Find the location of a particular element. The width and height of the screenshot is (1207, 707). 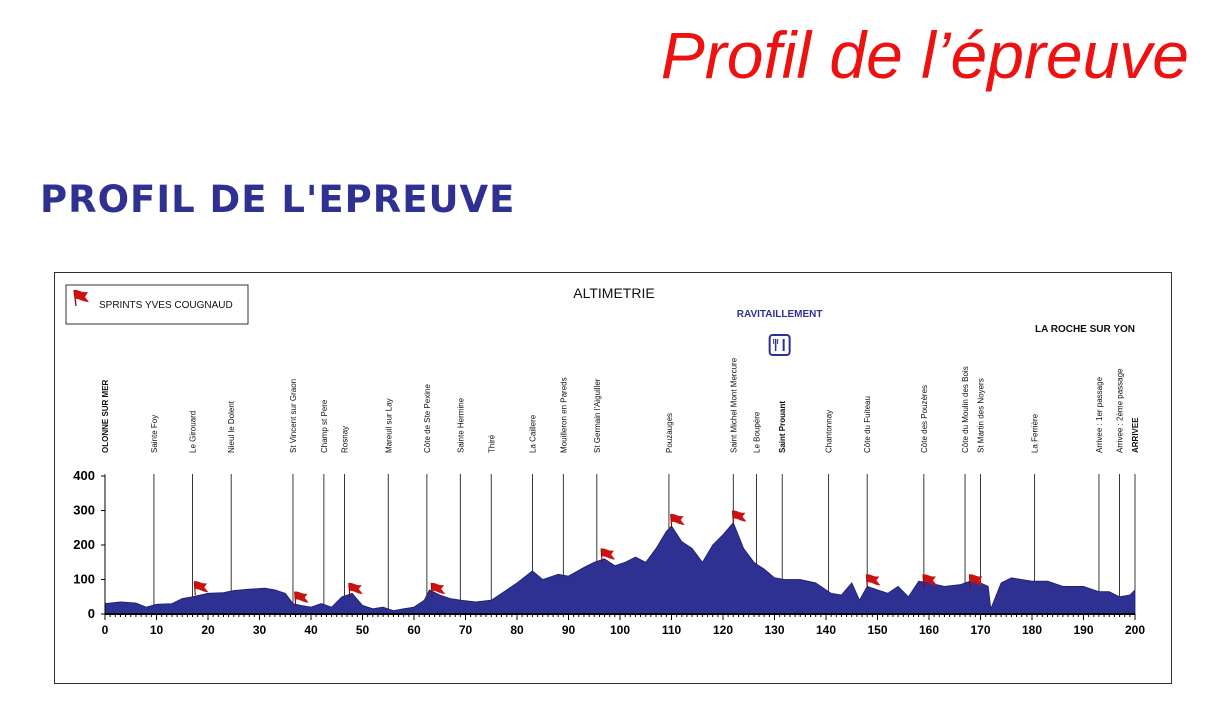

x-tick-label: 170 is located at coordinates (980, 630).